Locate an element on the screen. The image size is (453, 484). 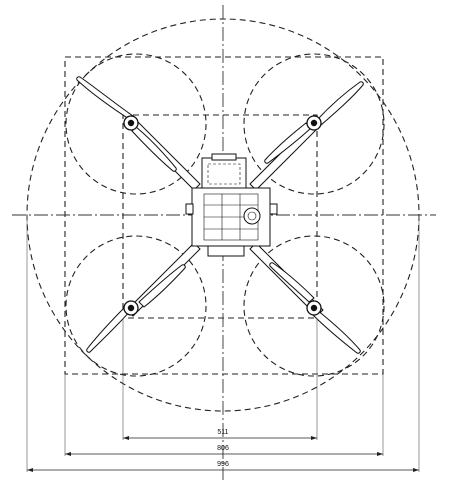
prop-blade-top-right-a is located at coordinates (340, 103).